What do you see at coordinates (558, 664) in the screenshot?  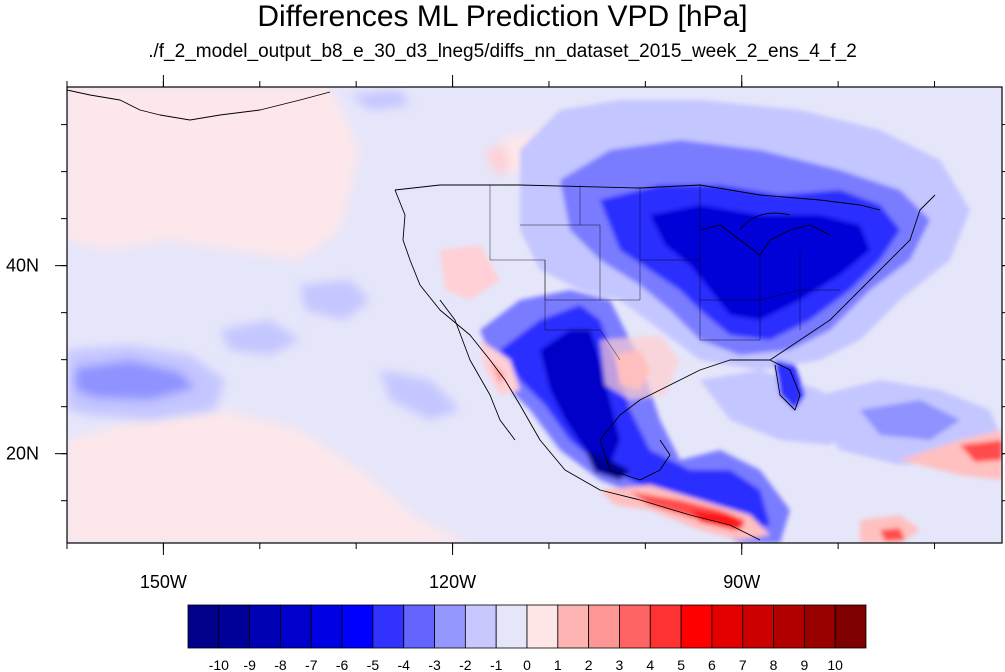 I see `colorbar-label: 1` at bounding box center [558, 664].